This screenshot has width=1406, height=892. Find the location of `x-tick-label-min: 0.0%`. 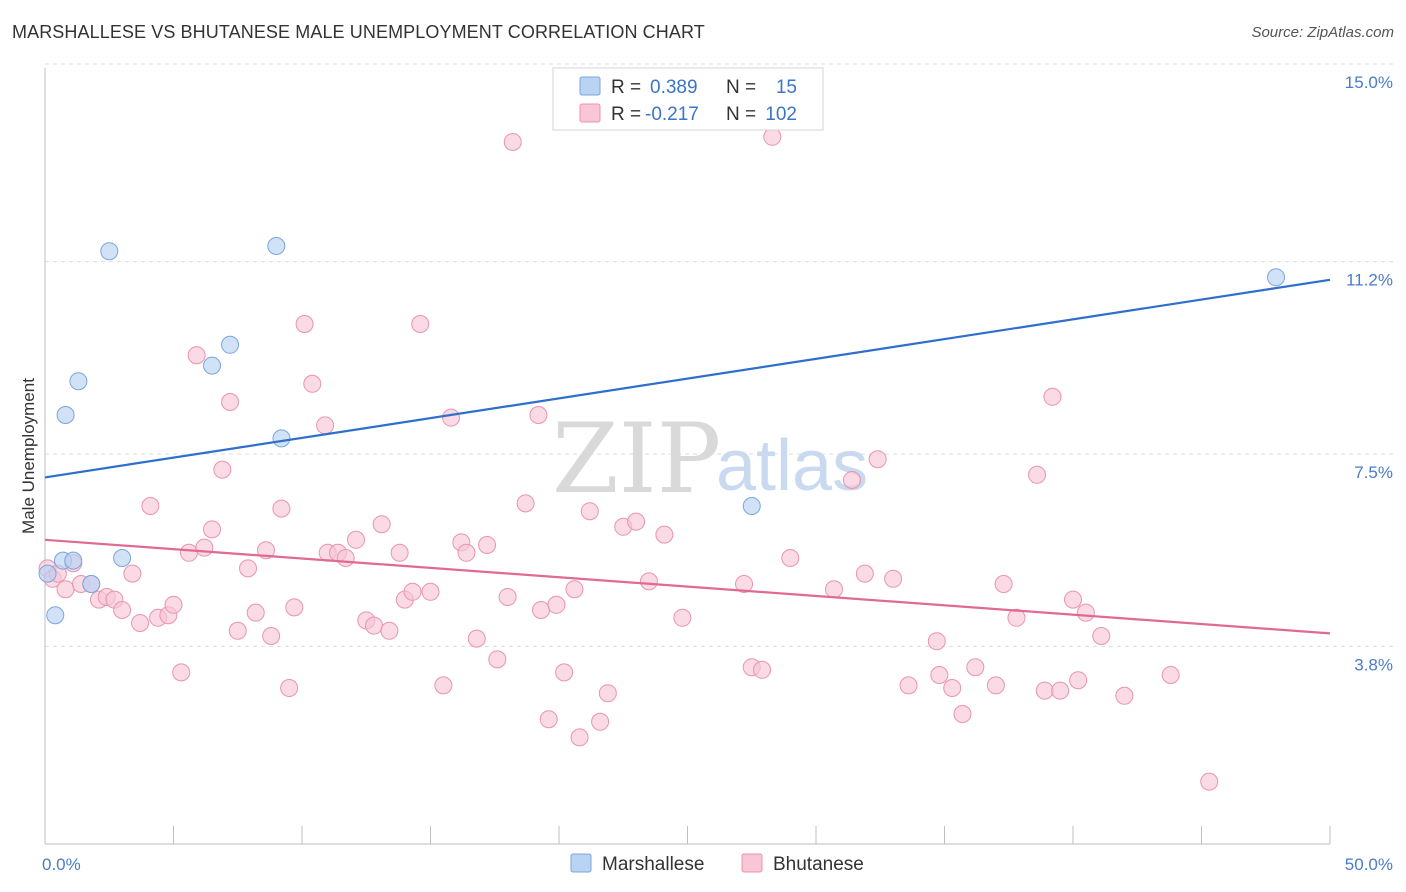

x-tick-label-min: 0.0% is located at coordinates (61, 864).